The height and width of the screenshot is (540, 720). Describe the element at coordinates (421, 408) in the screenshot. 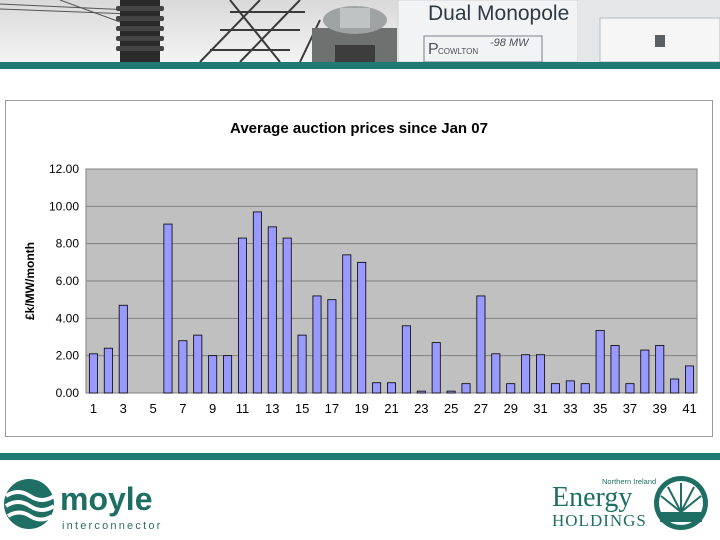

I see `x-tick-label: 23` at that location.